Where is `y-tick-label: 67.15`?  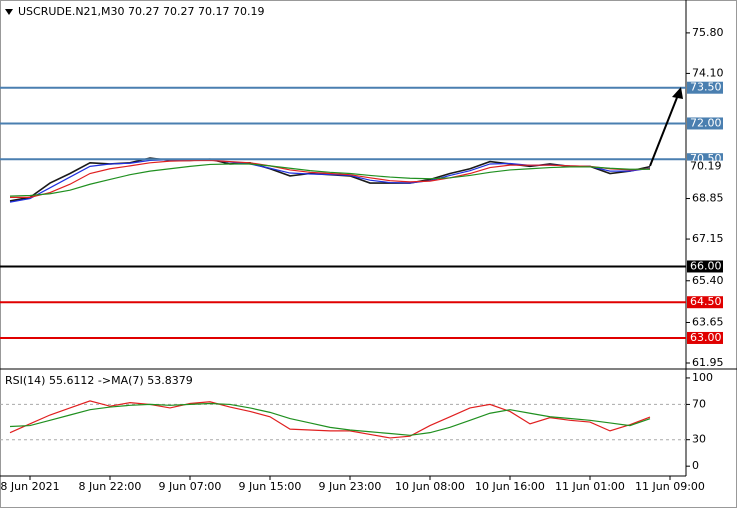 y-tick-label: 67.15 is located at coordinates (708, 238).